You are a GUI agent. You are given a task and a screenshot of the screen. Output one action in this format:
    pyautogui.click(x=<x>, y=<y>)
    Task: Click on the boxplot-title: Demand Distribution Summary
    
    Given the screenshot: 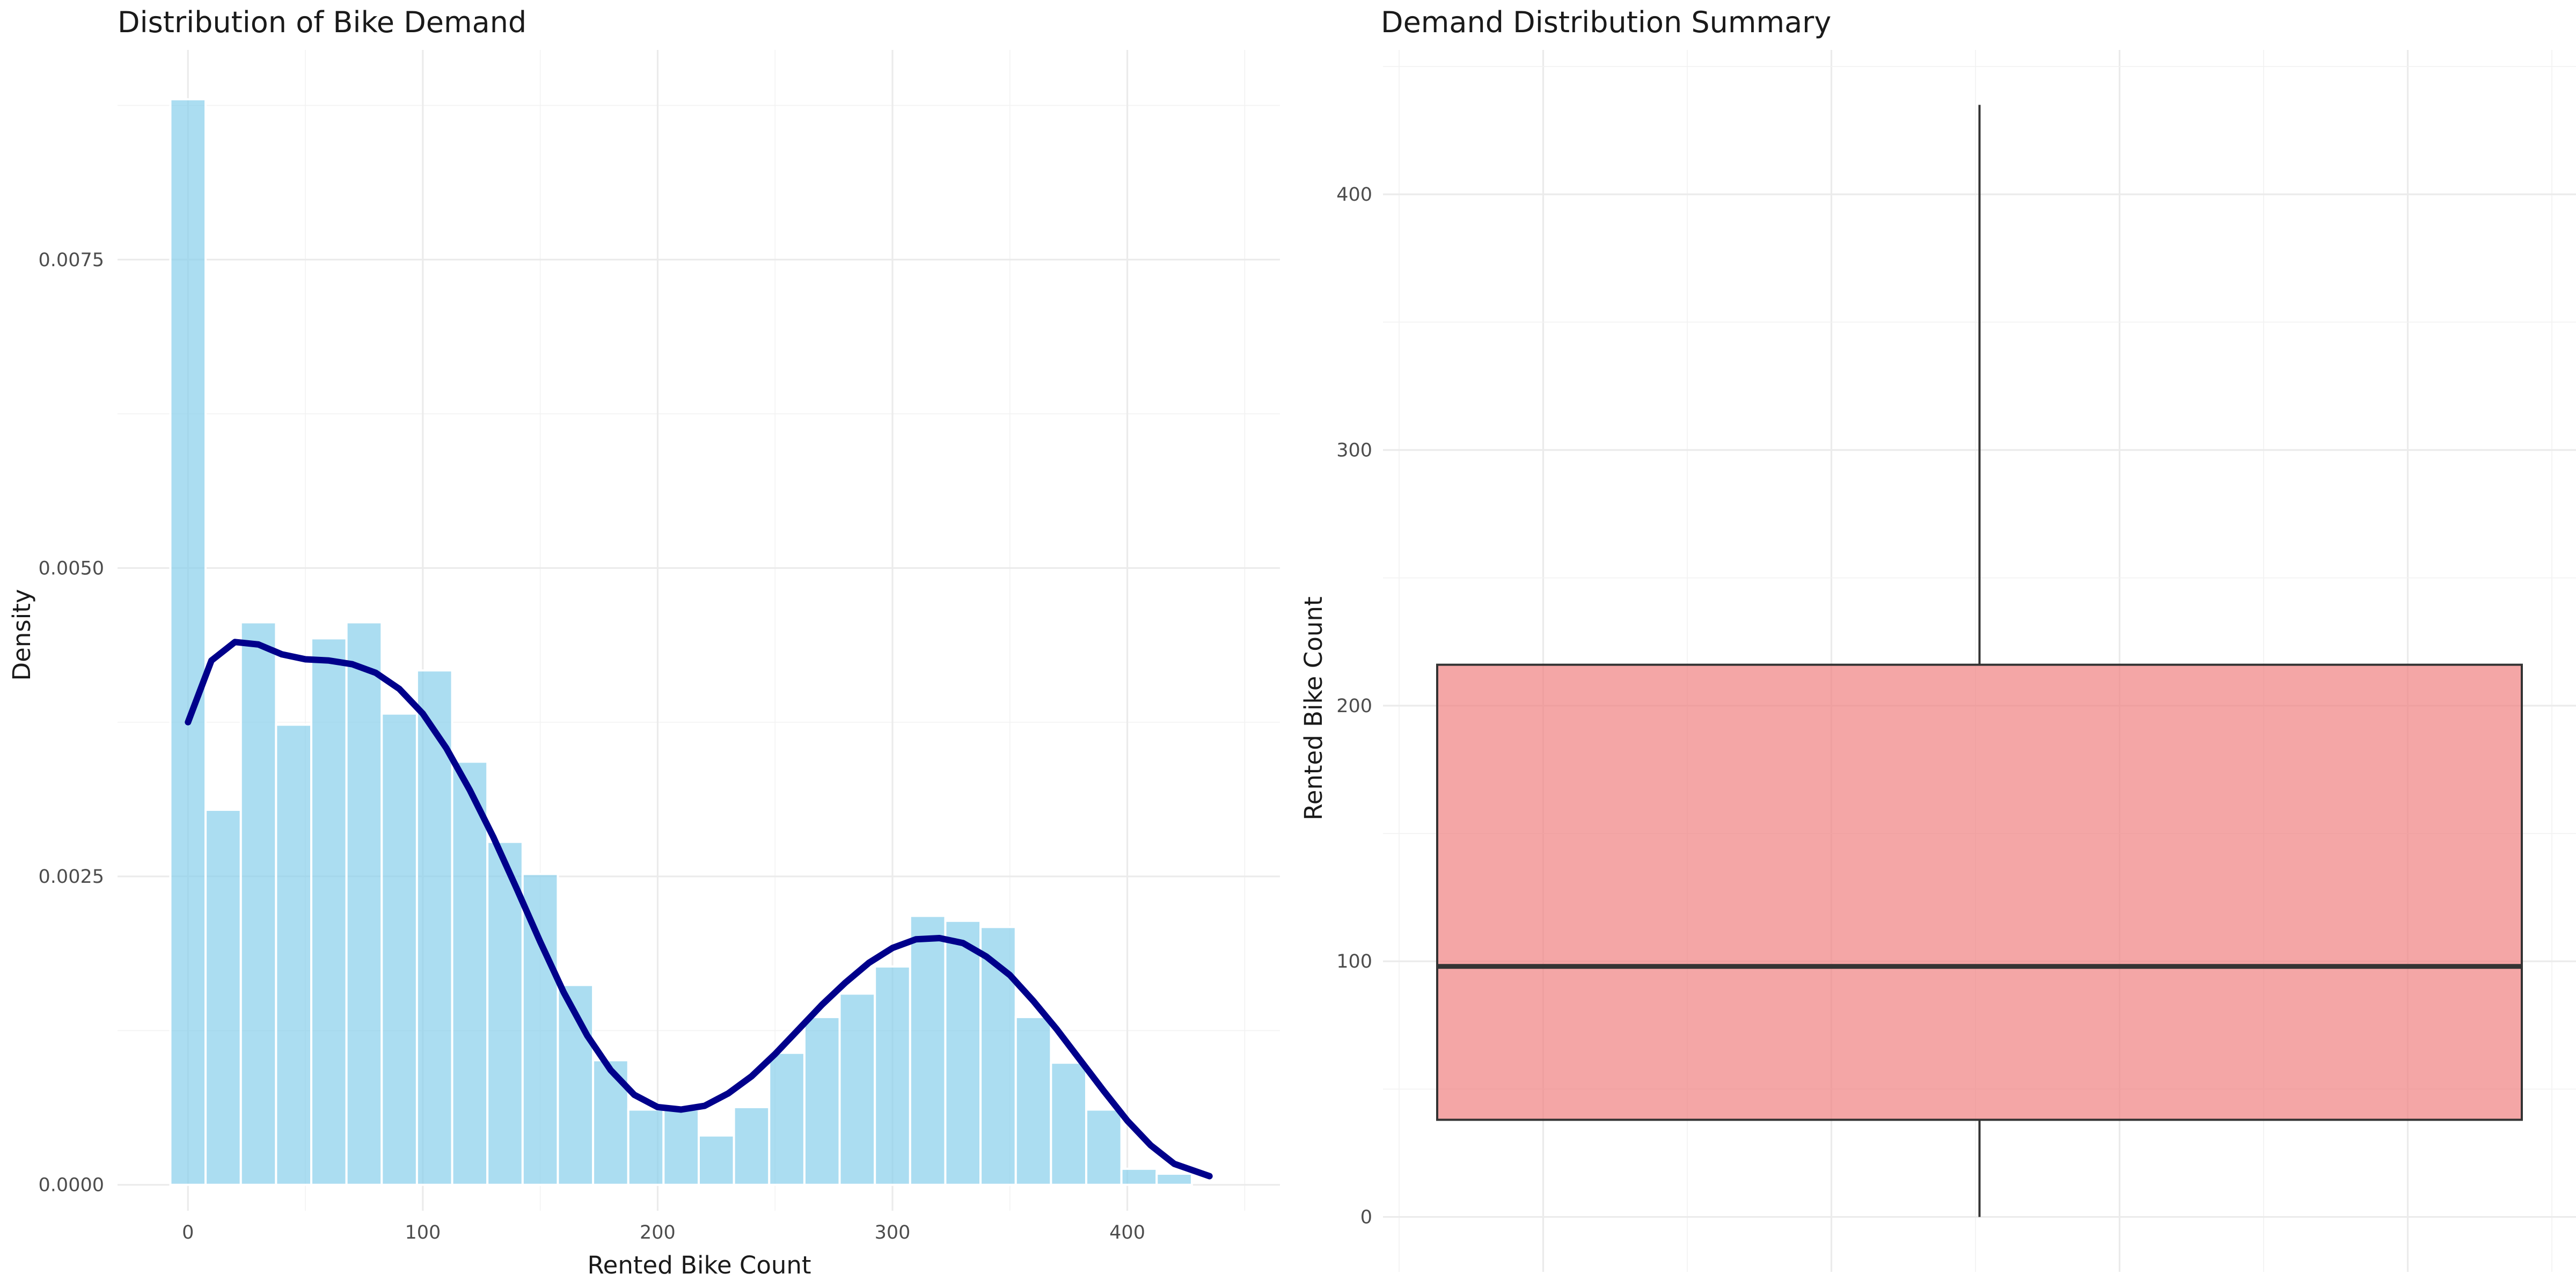 What is the action you would take?
    pyautogui.click(x=1606, y=22)
    